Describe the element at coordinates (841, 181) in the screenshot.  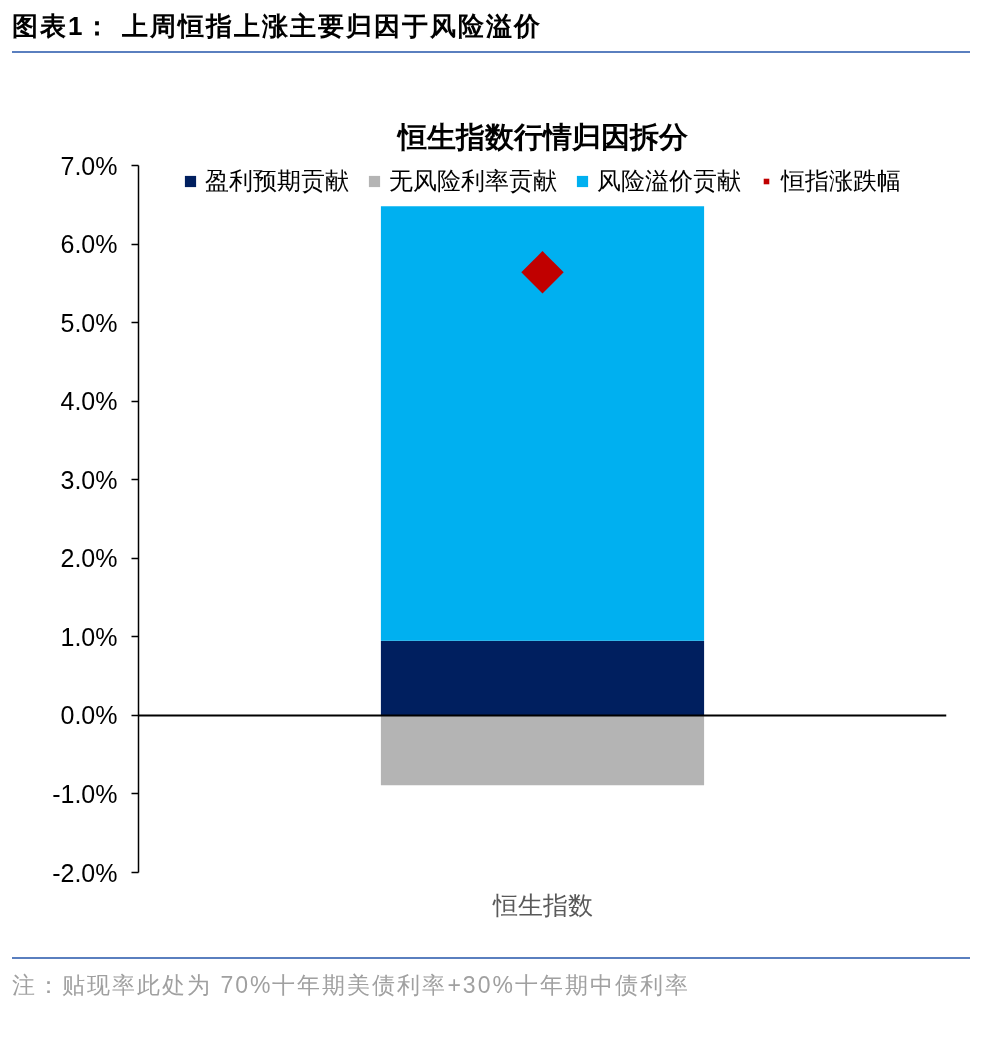
I see `legend-label: 恒指涨跌幅` at that location.